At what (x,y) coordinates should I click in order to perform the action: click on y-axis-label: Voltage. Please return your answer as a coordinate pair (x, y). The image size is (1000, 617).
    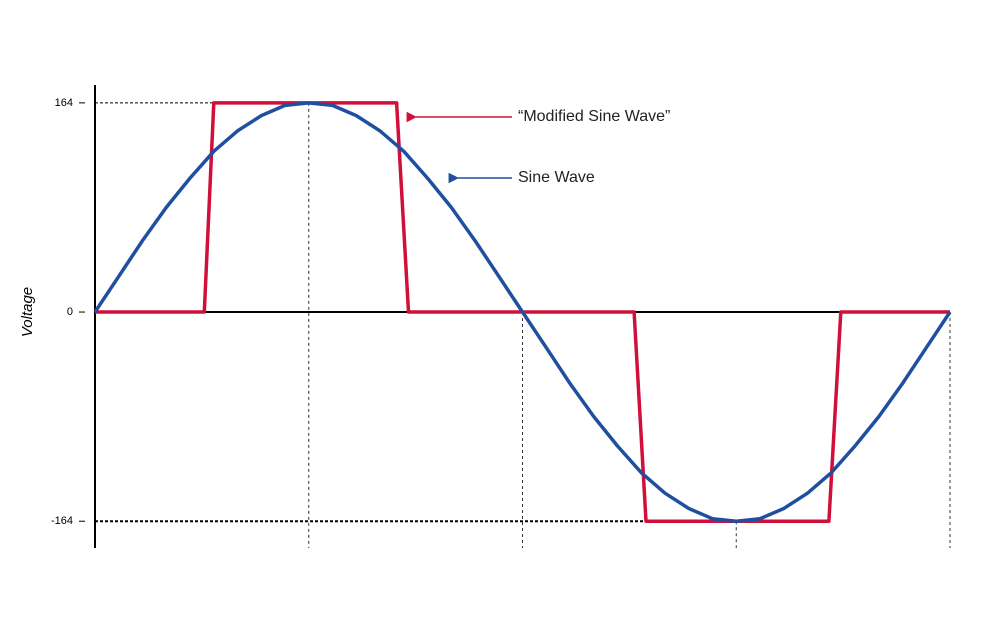
    Looking at the image, I should click on (27, 312).